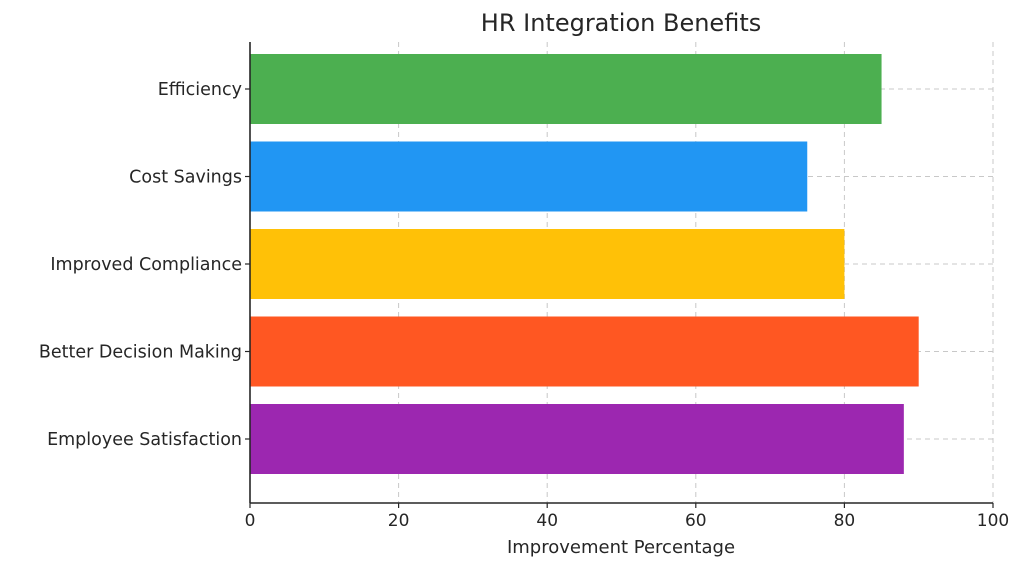 The width and height of the screenshot is (1024, 572). What do you see at coordinates (185, 178) in the screenshot?
I see `y-category-label: Cost Savings` at bounding box center [185, 178].